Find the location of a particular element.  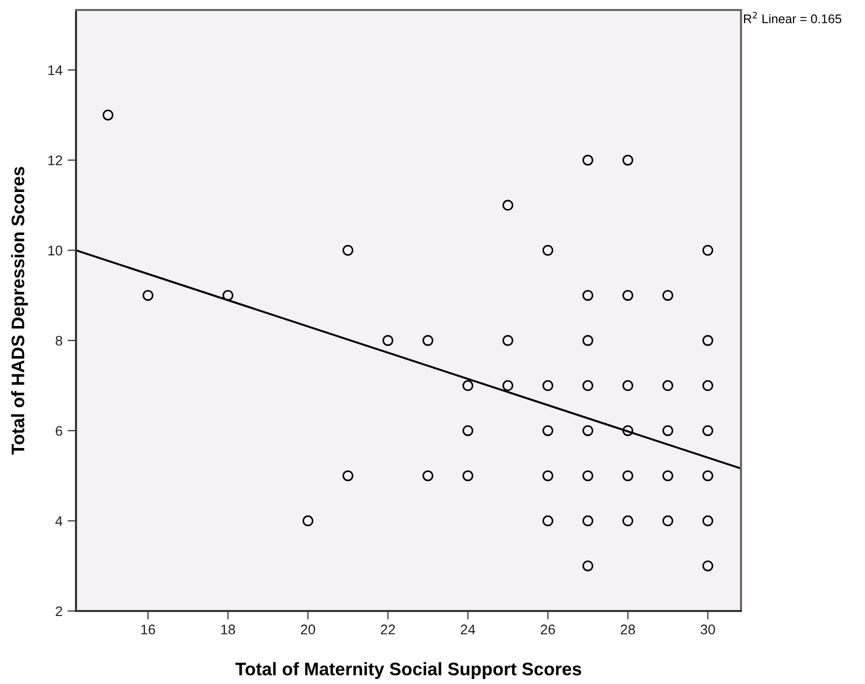

x-axis-title: Total of Maternity Social Support Scores is located at coordinates (408, 670).